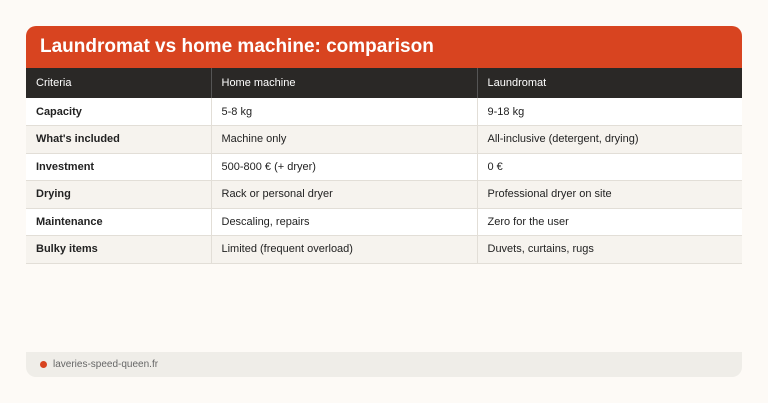  Describe the element at coordinates (344, 194) in the screenshot. I see `table-cell: Rack or personal dryer` at that location.